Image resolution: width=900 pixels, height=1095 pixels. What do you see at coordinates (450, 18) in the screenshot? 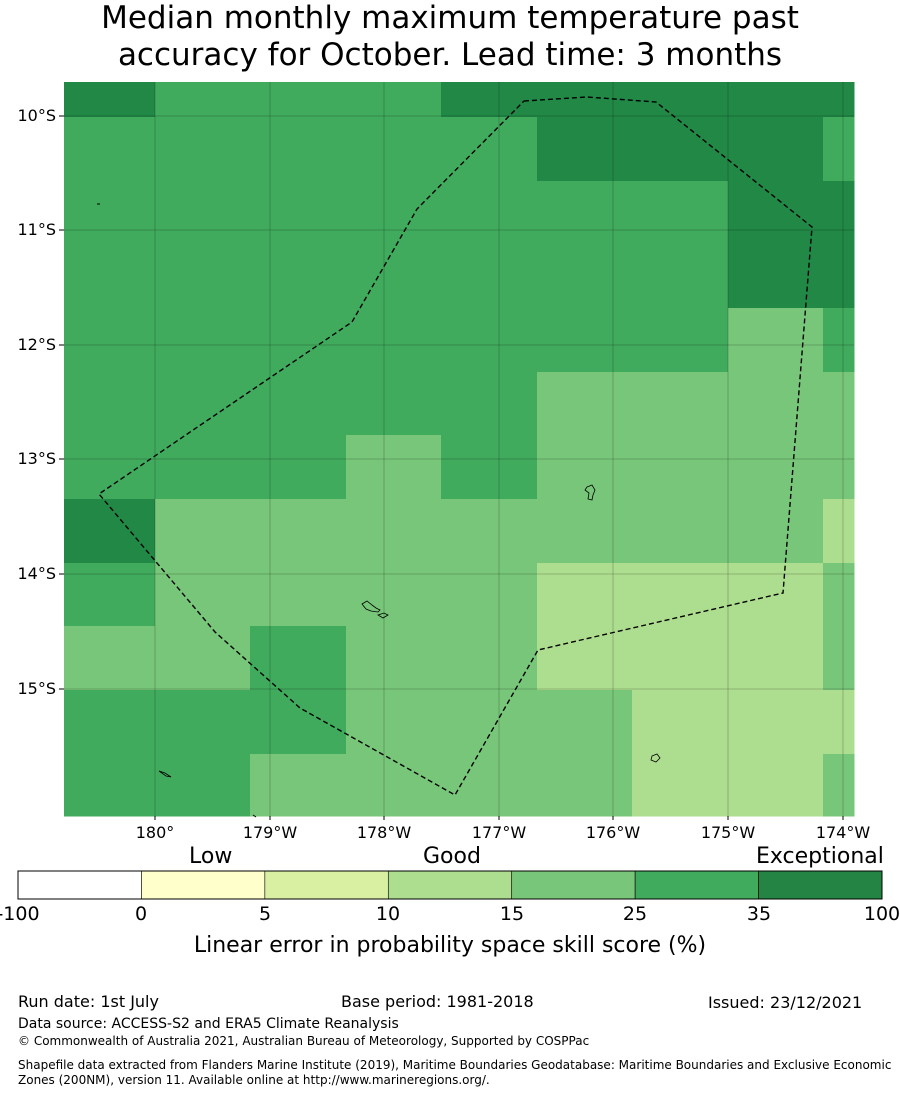
I see `map-title-line-1: Median monthly maximum temperature past` at bounding box center [450, 18].